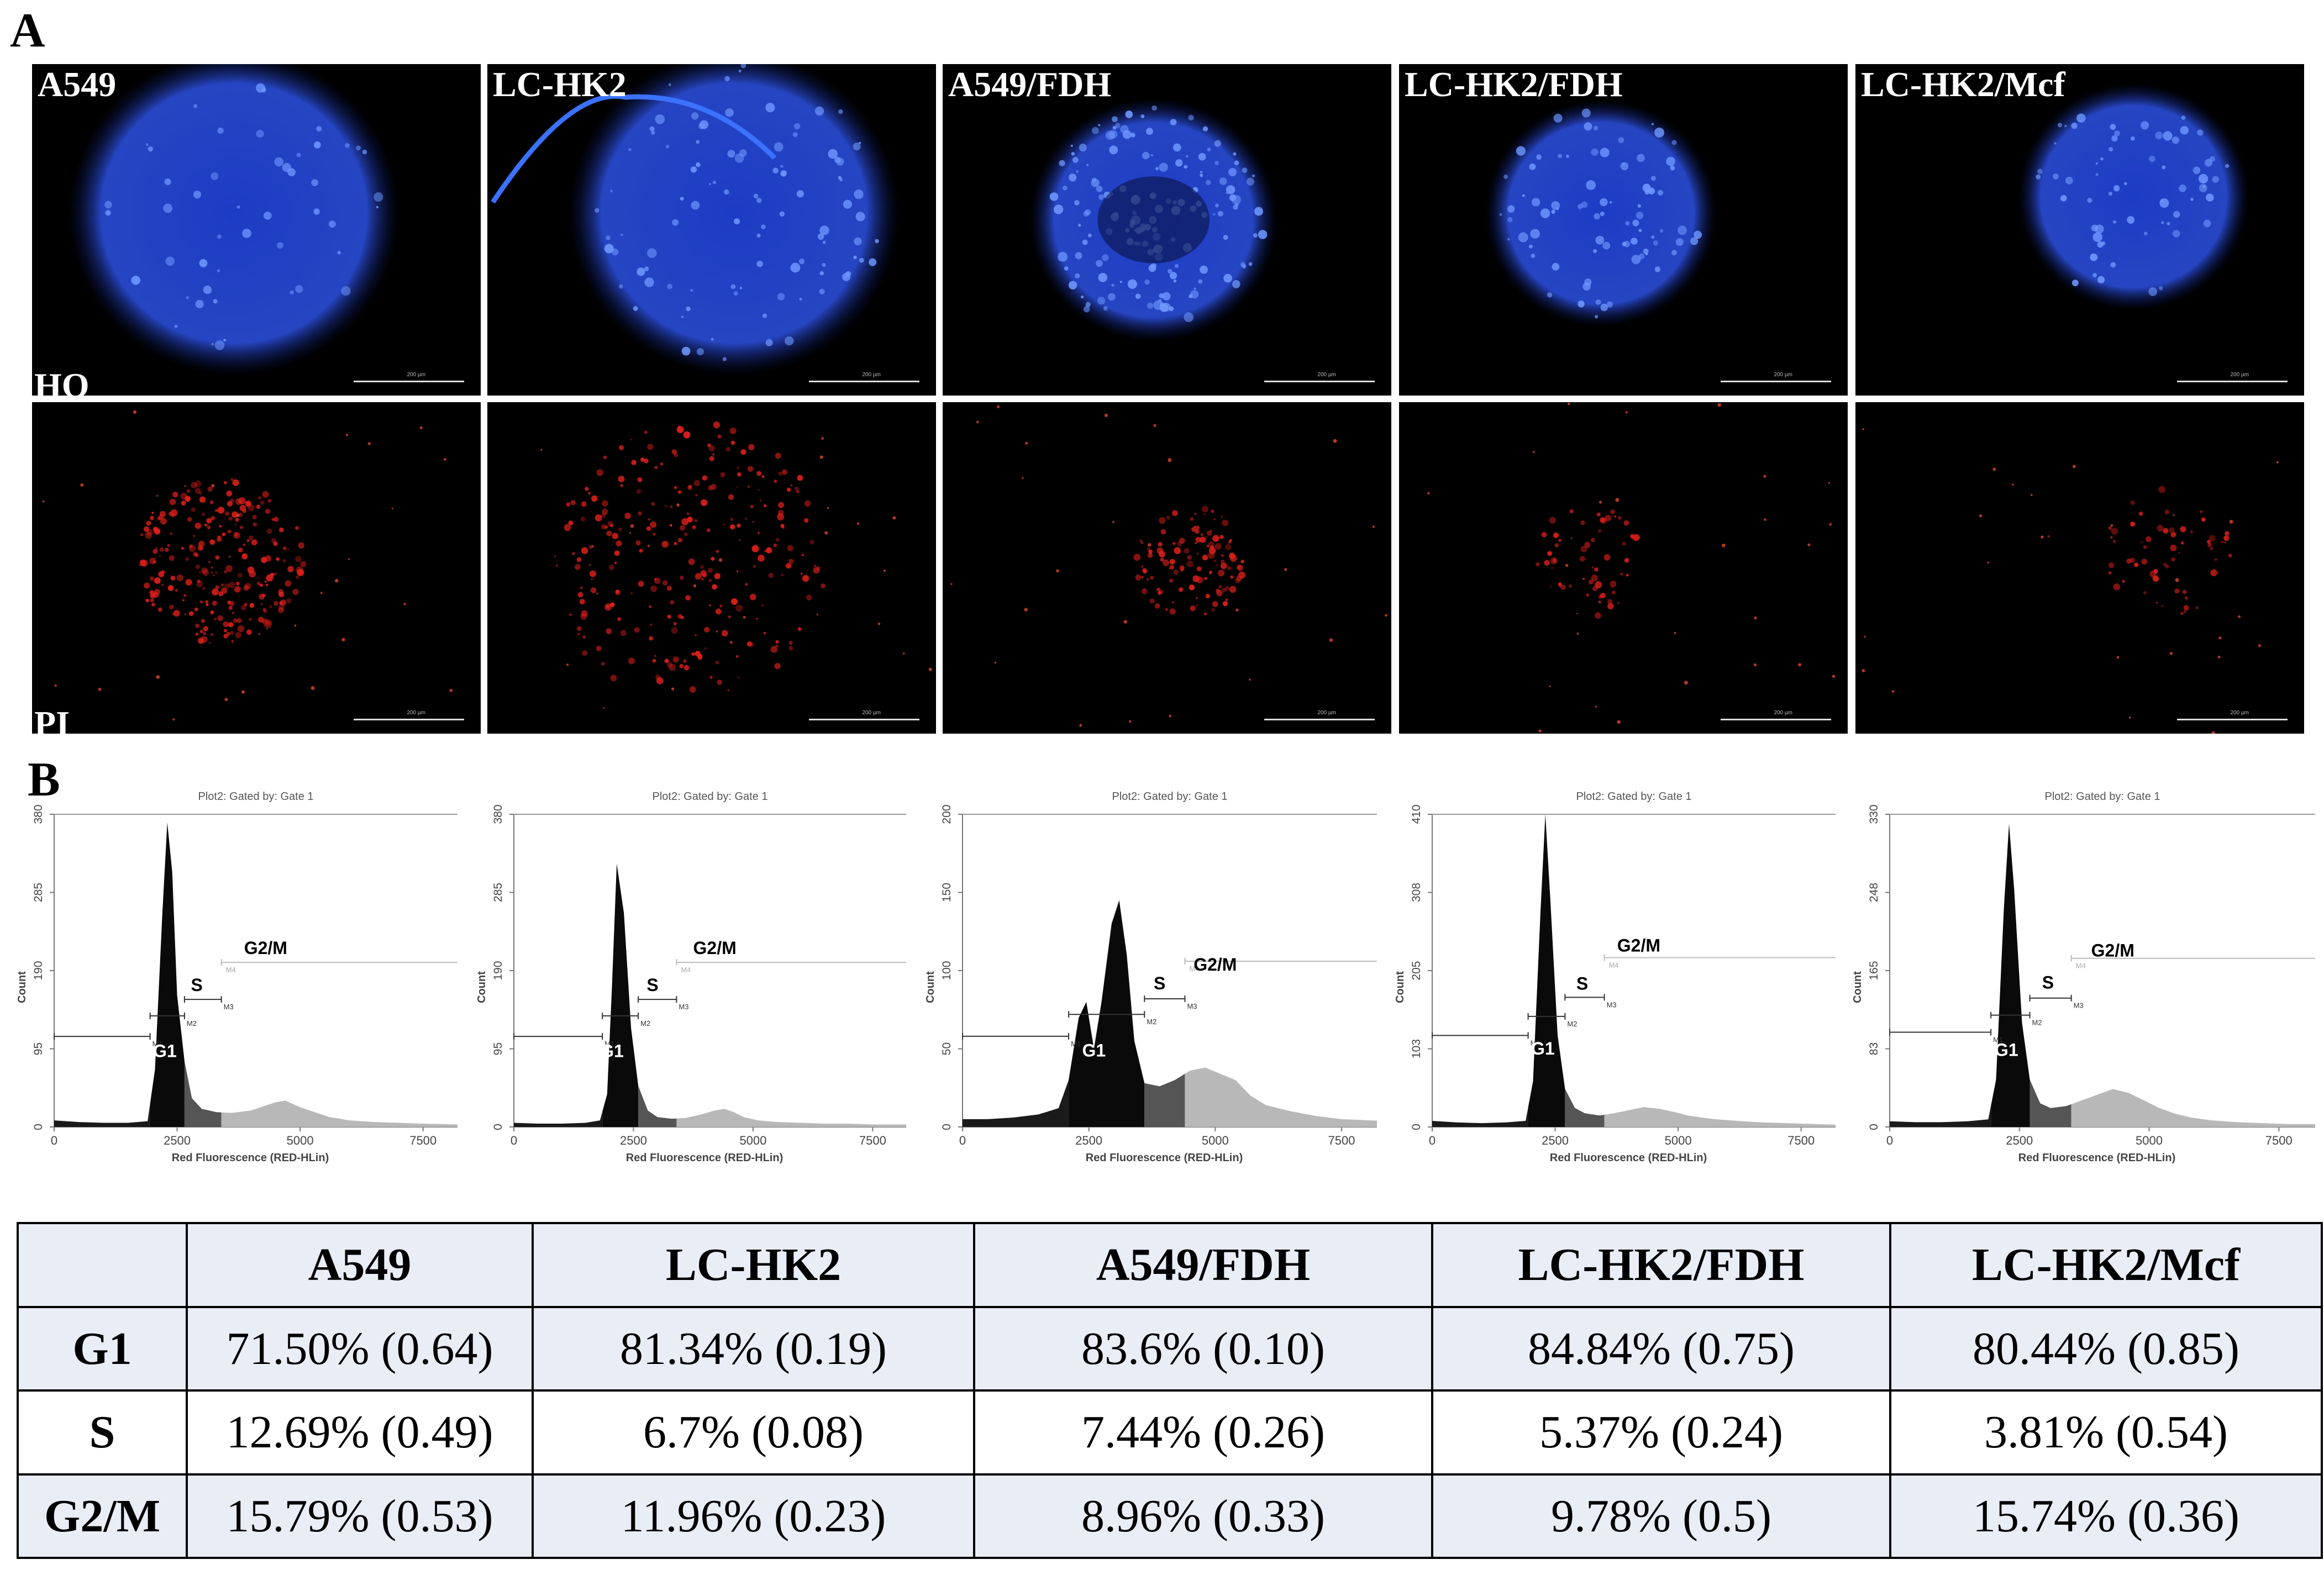  Describe the element at coordinates (2106, 1433) in the screenshot. I see `table-cell: 3.81% (0.54)` at that location.